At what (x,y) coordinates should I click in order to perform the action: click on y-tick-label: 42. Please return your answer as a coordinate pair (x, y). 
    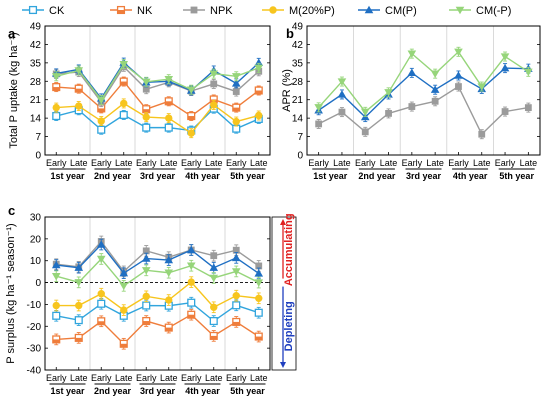
    Looking at the image, I should click on (298, 45).